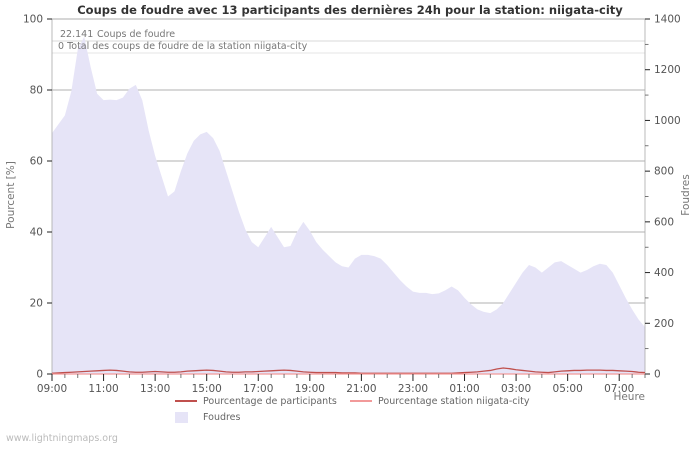 The image size is (700, 454). What do you see at coordinates (413, 389) in the screenshot?
I see `x-tick-label: 23:00` at bounding box center [413, 389].